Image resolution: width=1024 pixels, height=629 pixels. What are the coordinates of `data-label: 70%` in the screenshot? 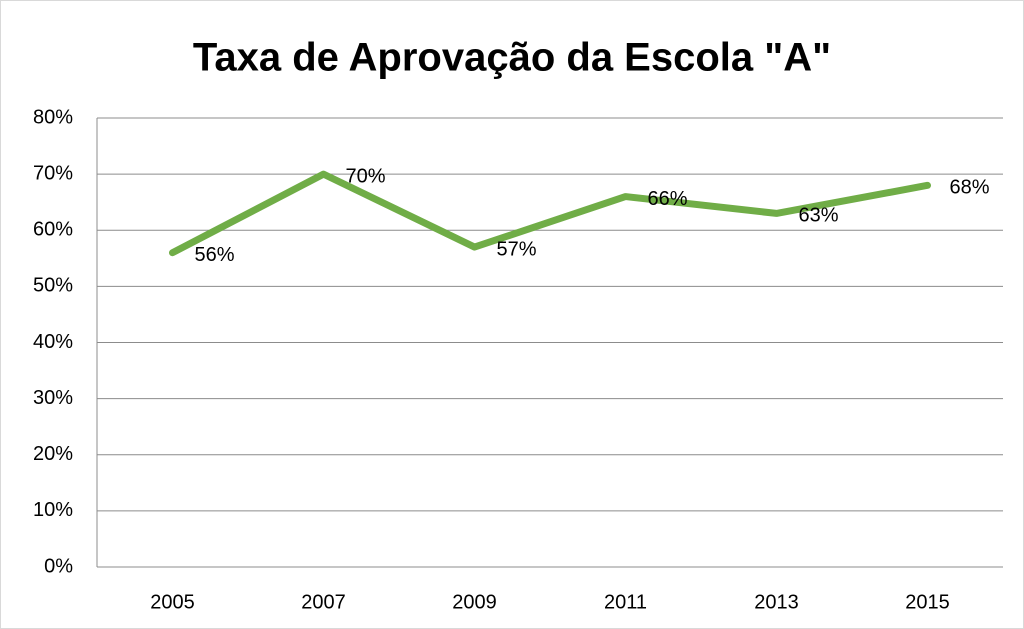 It's located at (366, 176).